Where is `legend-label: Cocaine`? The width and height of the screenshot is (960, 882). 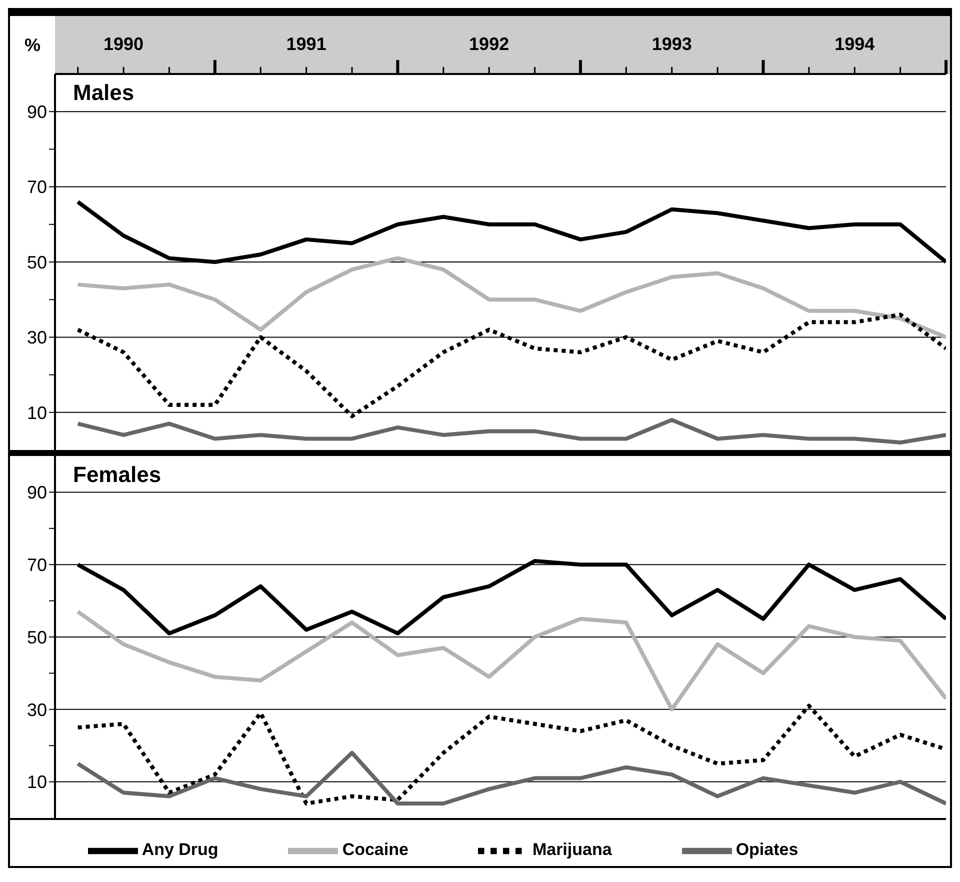 legend-label: Cocaine is located at coordinates (375, 850).